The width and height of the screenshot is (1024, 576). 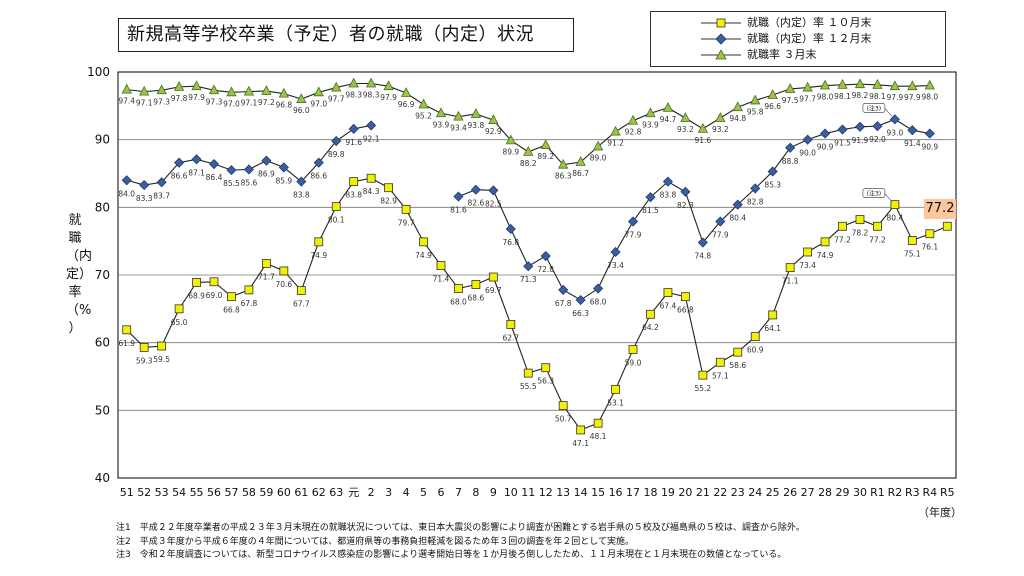 What do you see at coordinates (284, 105) in the screenshot?
I see `series-2-data-label: 96.8` at bounding box center [284, 105].